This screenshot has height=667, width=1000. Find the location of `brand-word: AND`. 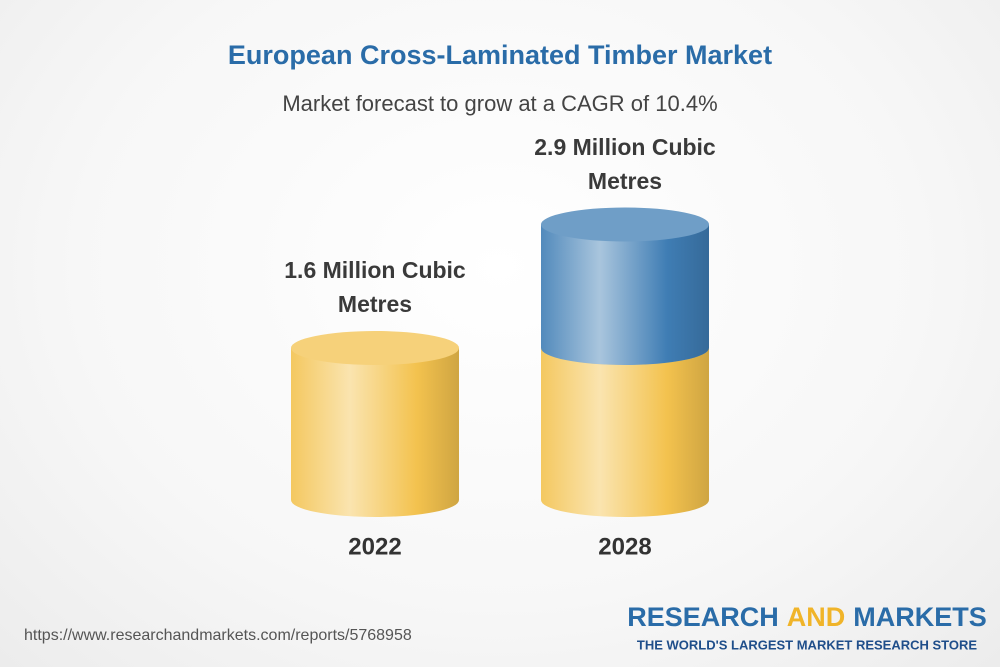

brand-word: AND is located at coordinates (816, 617).